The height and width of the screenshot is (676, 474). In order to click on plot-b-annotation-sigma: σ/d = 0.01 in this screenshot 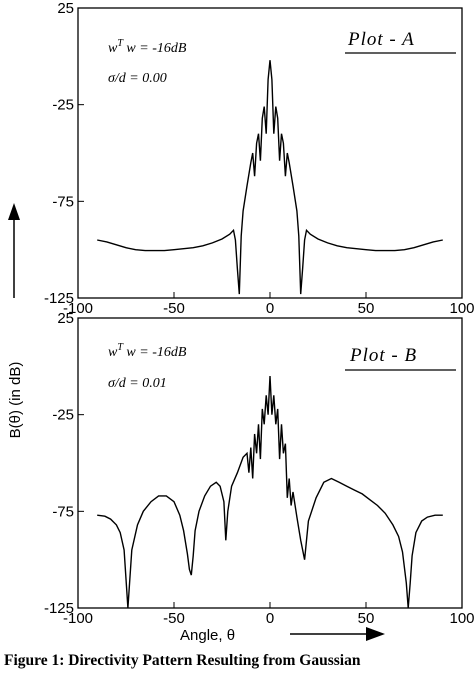, I will do `click(137, 383)`.